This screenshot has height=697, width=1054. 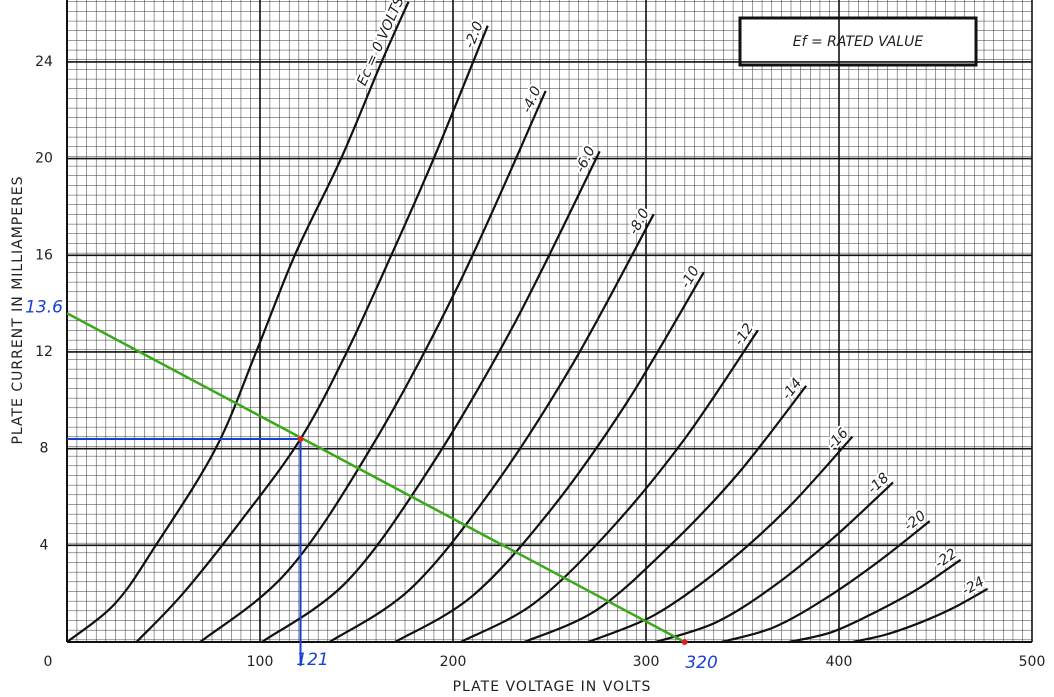 I want to click on y-tick-label: 16, so click(x=44, y=255).